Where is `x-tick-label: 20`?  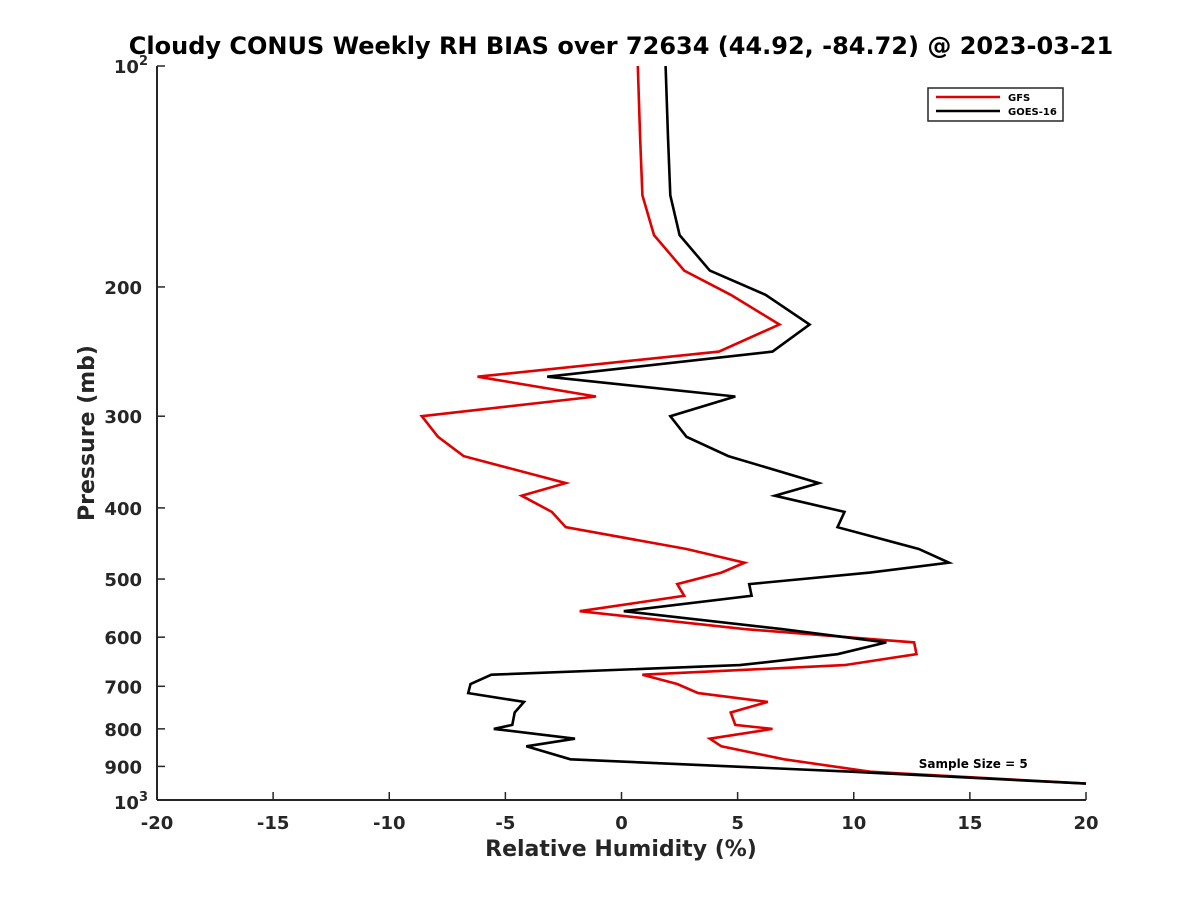
x-tick-label: 20 is located at coordinates (1085, 823).